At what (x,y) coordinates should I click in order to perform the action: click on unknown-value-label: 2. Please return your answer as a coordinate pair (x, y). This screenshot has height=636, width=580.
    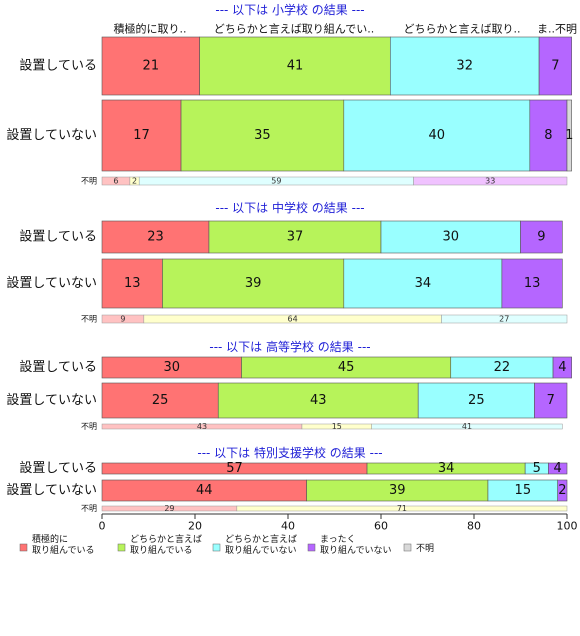
    Looking at the image, I should click on (134, 181).